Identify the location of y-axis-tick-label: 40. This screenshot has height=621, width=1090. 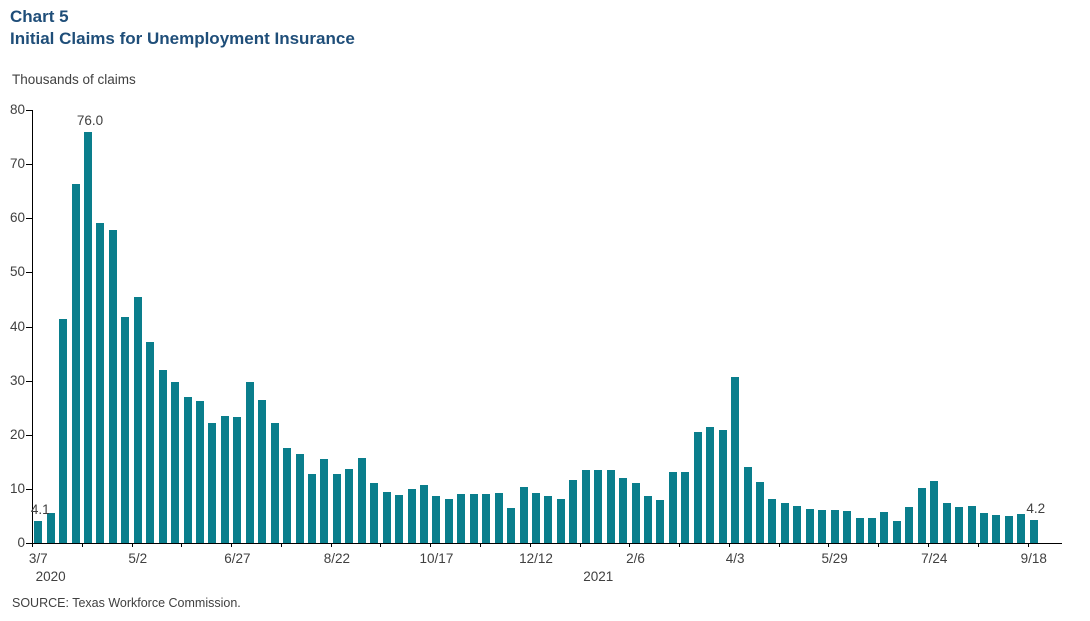
(17, 326).